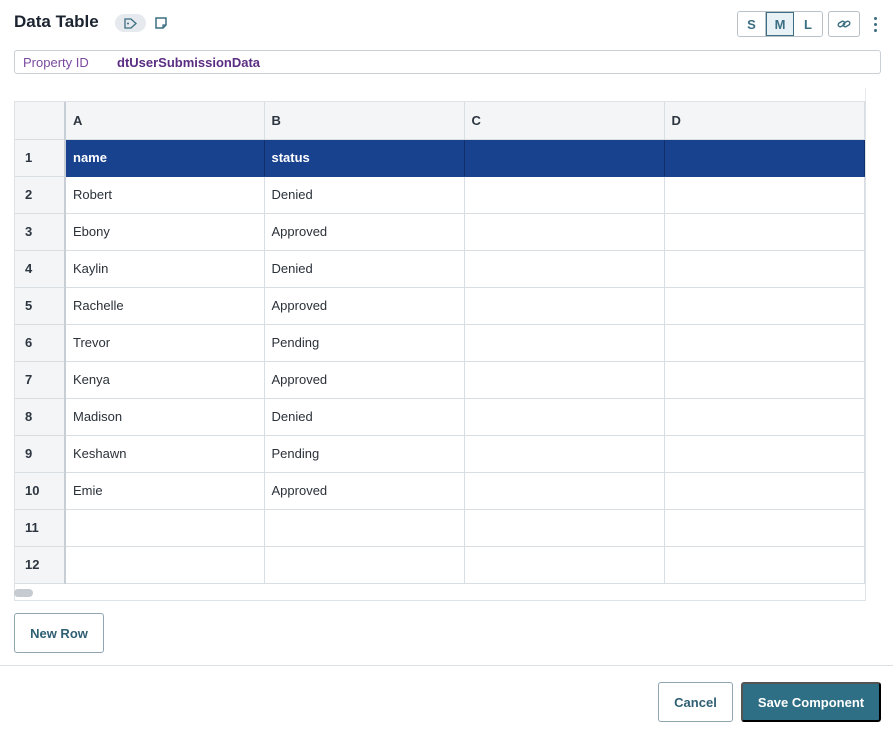 The image size is (893, 731). I want to click on more-vertical-icon, so click(875, 24).